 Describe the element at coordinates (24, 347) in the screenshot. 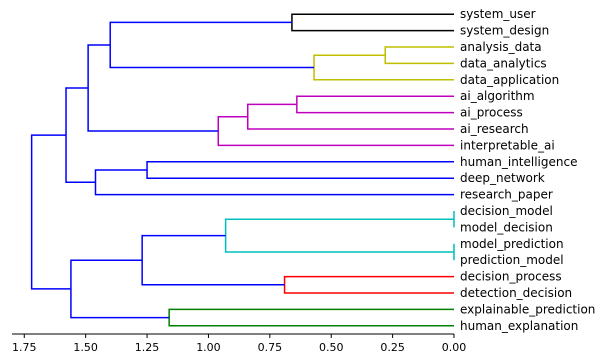

I see `x-tick-label: 1.75` at that location.